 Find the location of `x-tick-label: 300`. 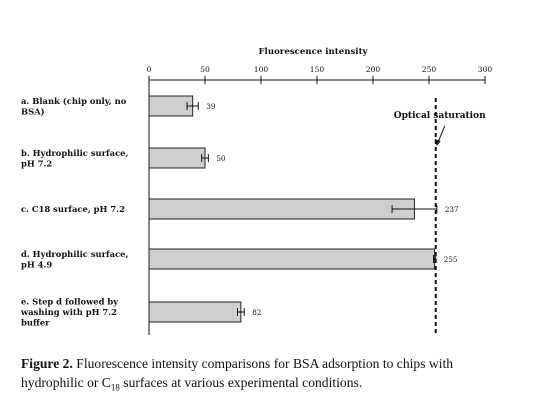

x-tick-label: 300 is located at coordinates (485, 69).